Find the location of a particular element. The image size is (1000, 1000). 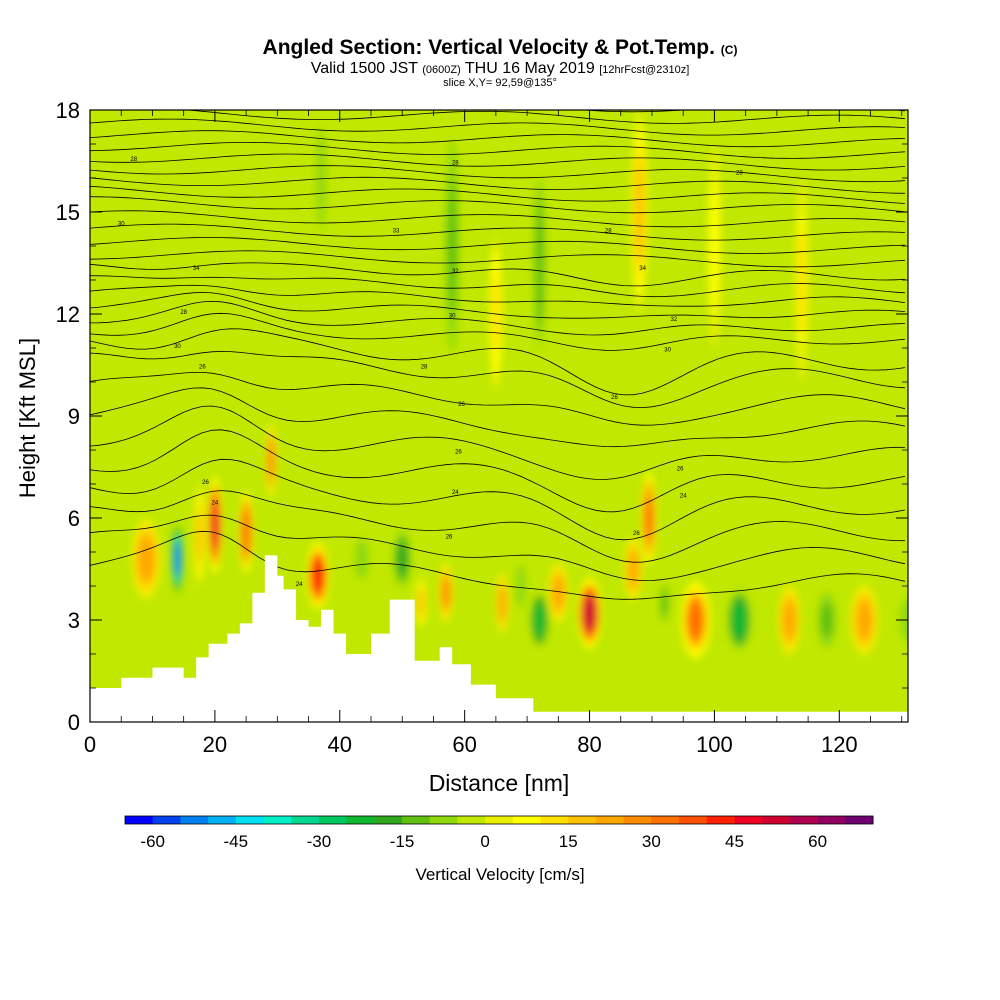

forecast-info: [12hrFcst@2310z] is located at coordinates (644, 70).